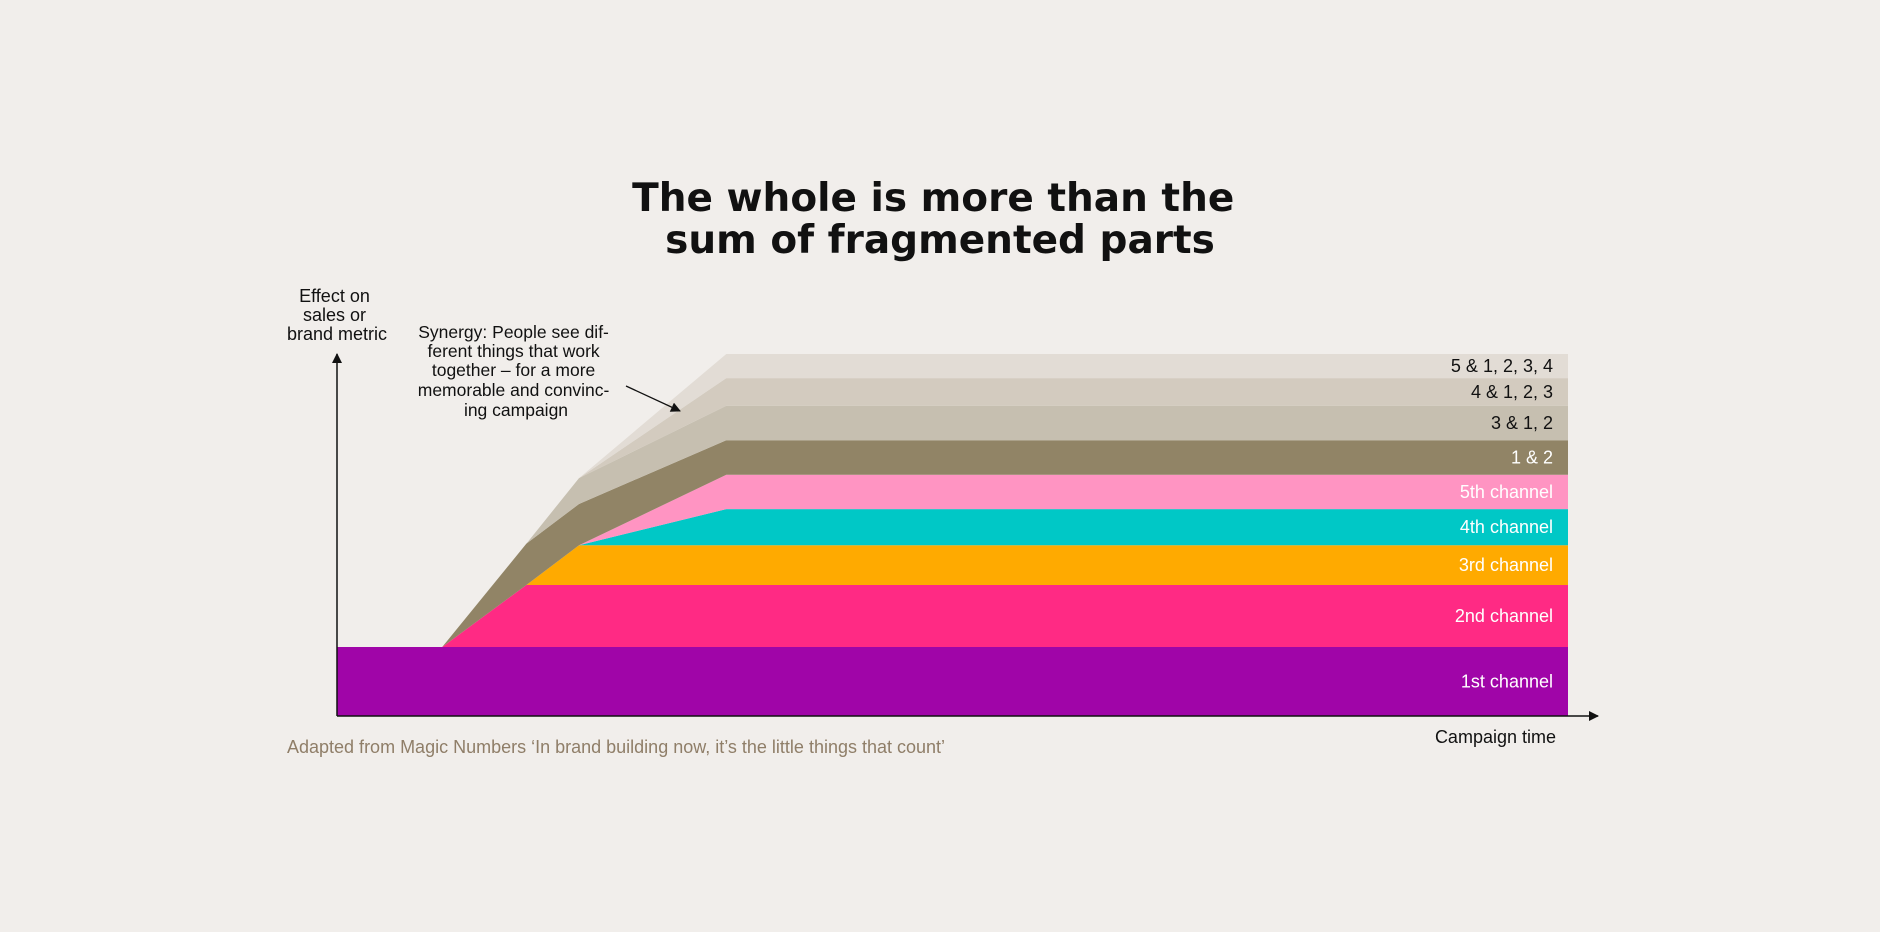 The image size is (1880, 932). Describe the element at coordinates (1495, 737) in the screenshot. I see `x-axis-label: Campaign time` at that location.